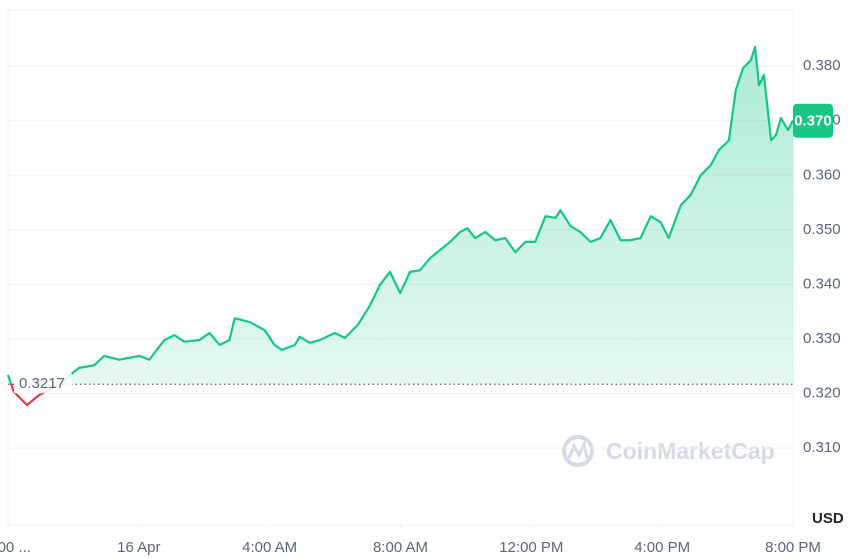 The height and width of the screenshot is (559, 861). Describe the element at coordinates (822, 338) in the screenshot. I see `y-tick-label: 0.330` at that location.